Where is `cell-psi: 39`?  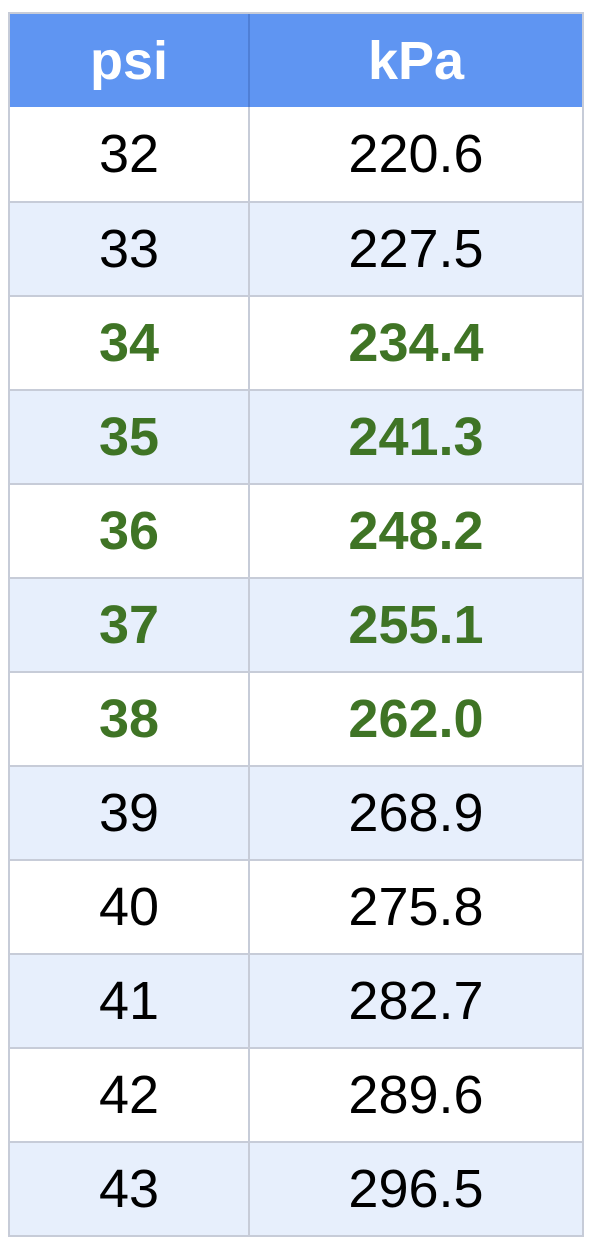
cell-psi: 39 is located at coordinates (129, 813).